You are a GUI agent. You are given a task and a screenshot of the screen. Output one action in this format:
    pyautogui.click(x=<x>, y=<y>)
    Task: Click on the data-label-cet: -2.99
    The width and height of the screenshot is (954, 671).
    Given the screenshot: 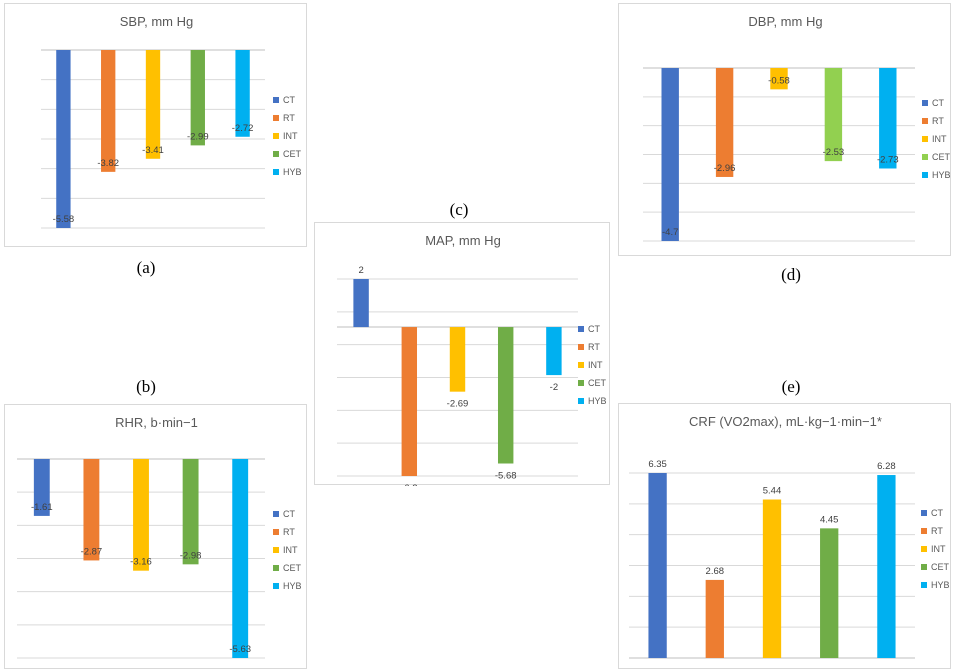 What is the action you would take?
    pyautogui.click(x=198, y=136)
    